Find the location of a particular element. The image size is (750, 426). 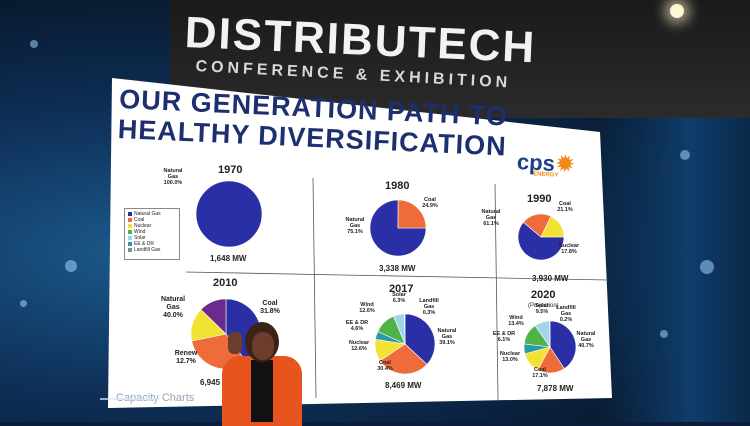

stage-podium is located at coordinates (130, 411).